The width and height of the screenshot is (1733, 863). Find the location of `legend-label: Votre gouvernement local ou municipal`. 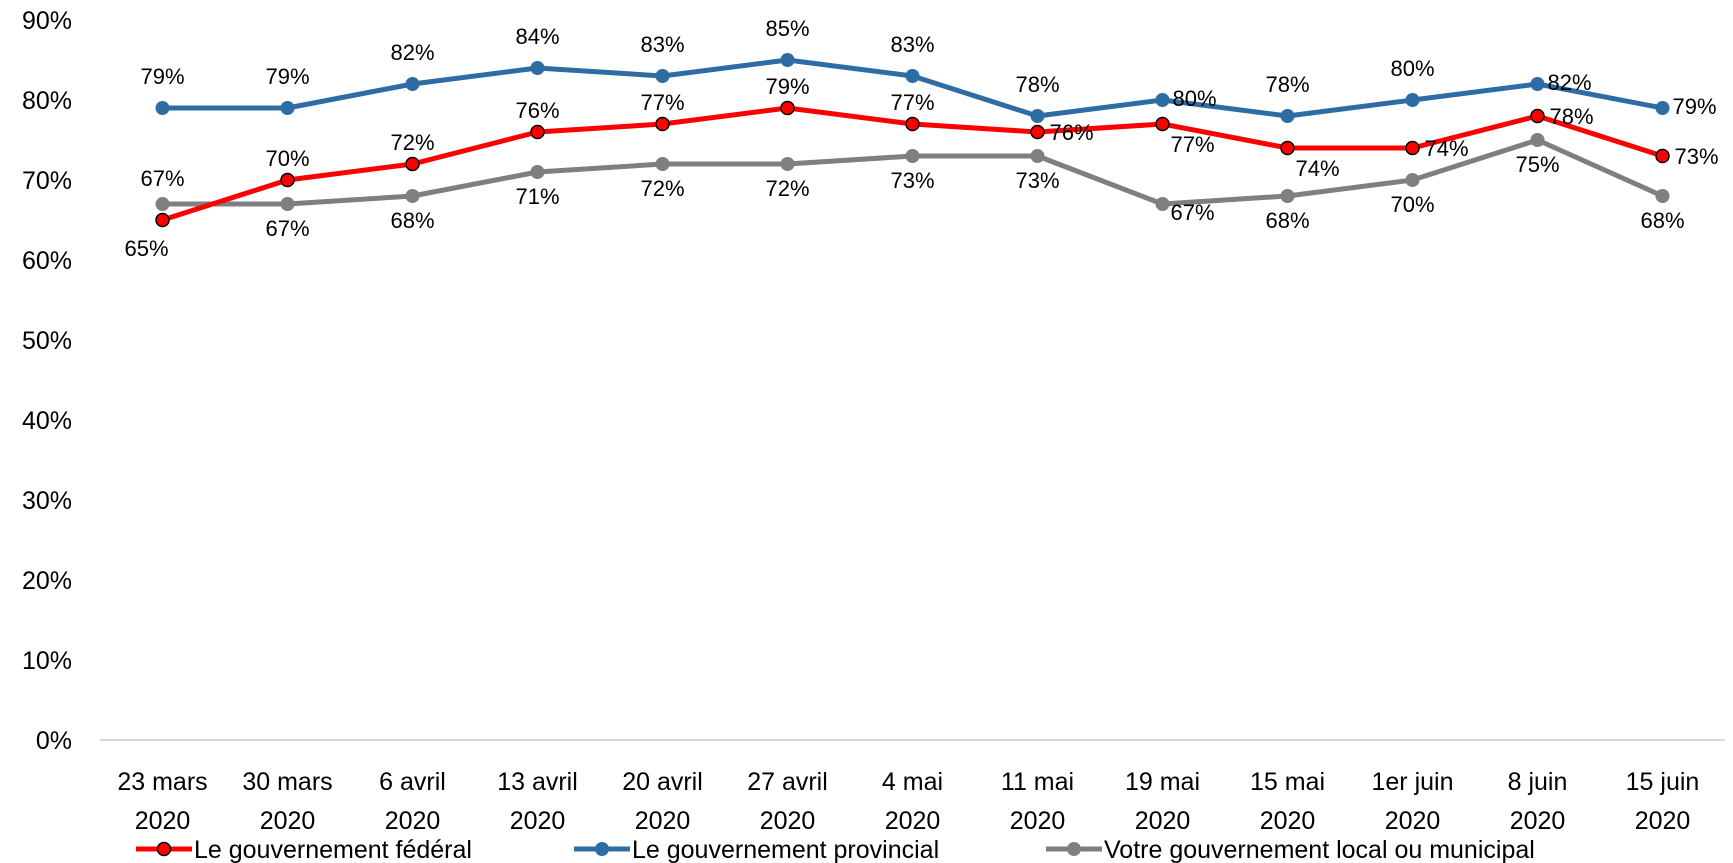

legend-label: Votre gouvernement local ou municipal is located at coordinates (1319, 849).